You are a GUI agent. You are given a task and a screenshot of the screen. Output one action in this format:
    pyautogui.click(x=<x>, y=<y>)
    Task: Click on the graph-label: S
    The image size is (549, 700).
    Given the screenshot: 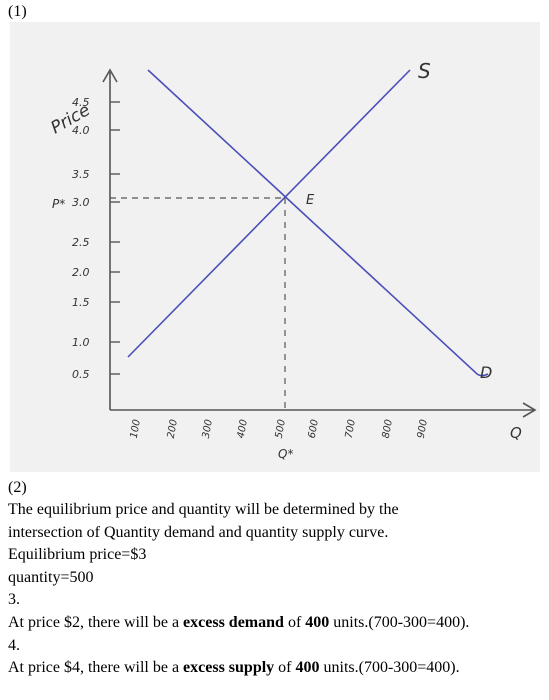 What is the action you would take?
    pyautogui.click(x=424, y=71)
    